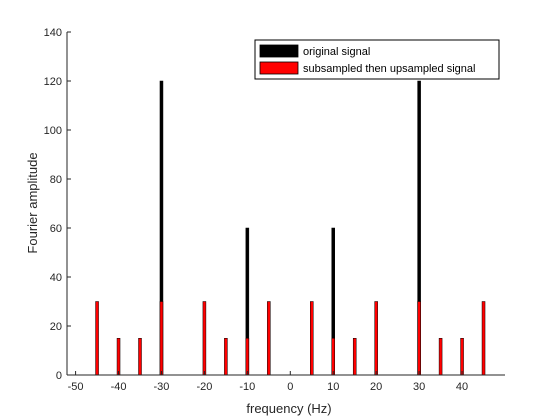  Describe the element at coordinates (53, 131) in the screenshot. I see `y-tick-label: 100` at that location.